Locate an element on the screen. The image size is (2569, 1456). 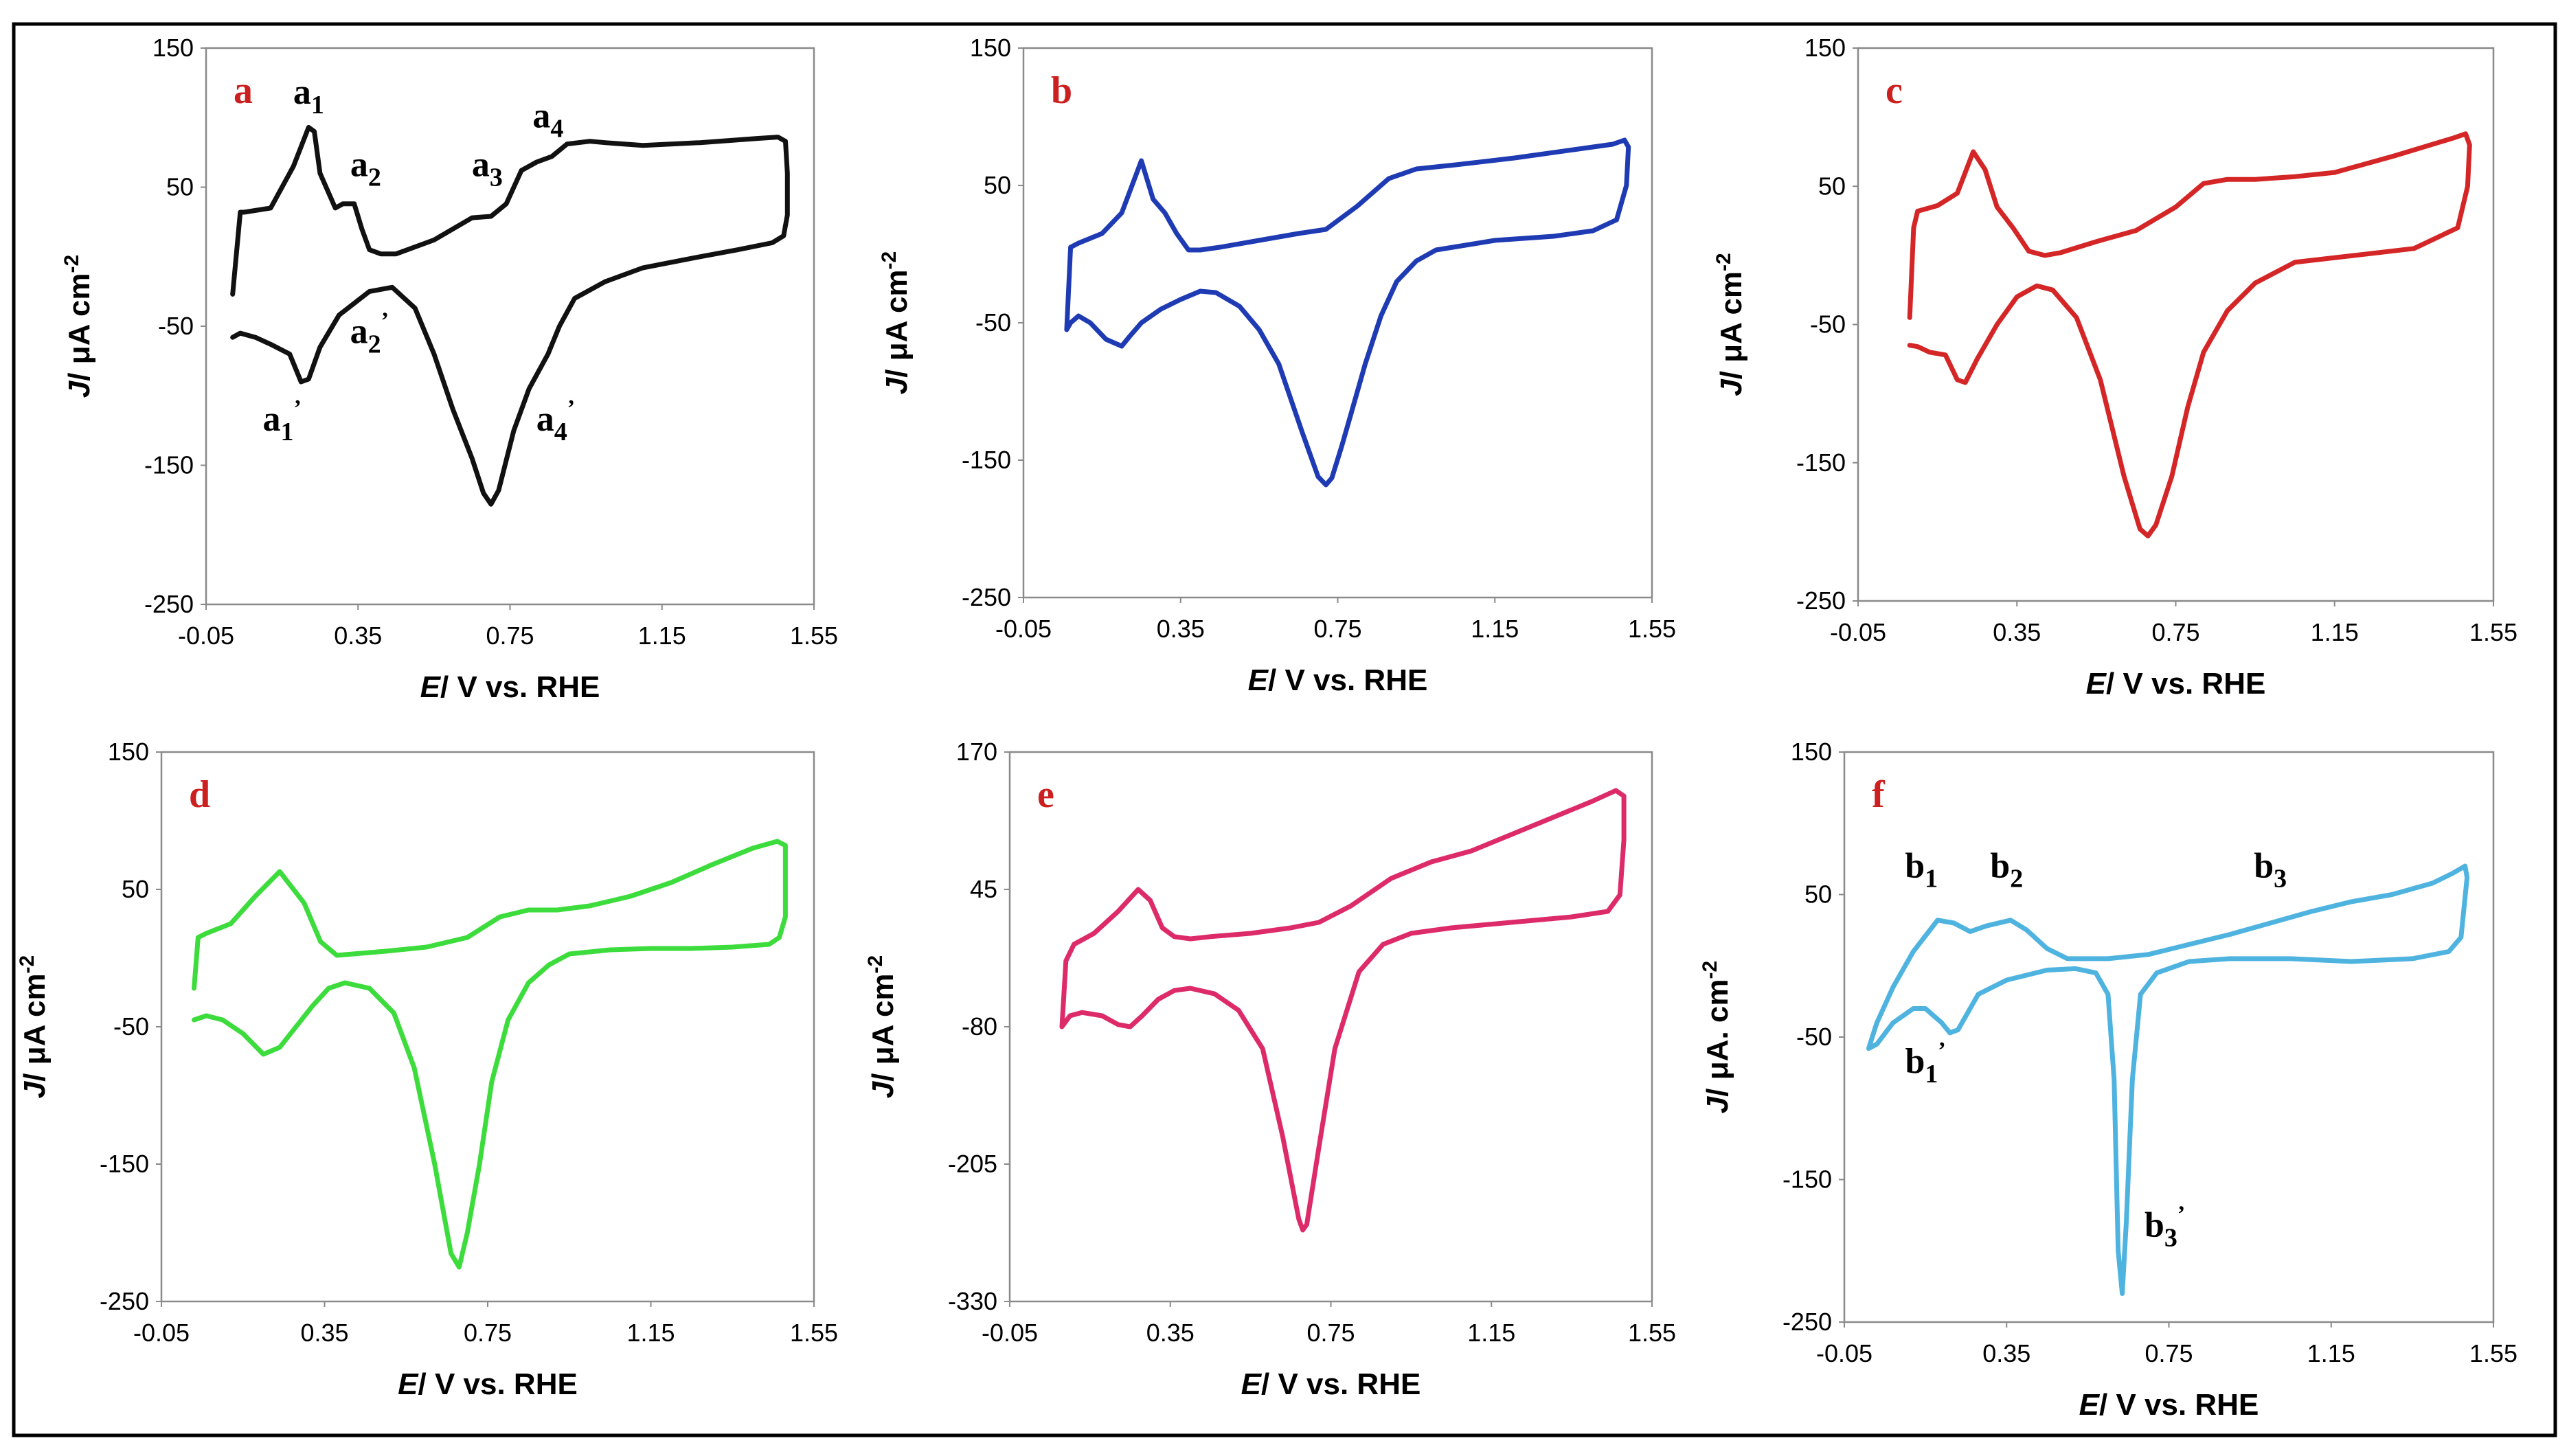
peak-annotation: a1 is located at coordinates (308, 96).